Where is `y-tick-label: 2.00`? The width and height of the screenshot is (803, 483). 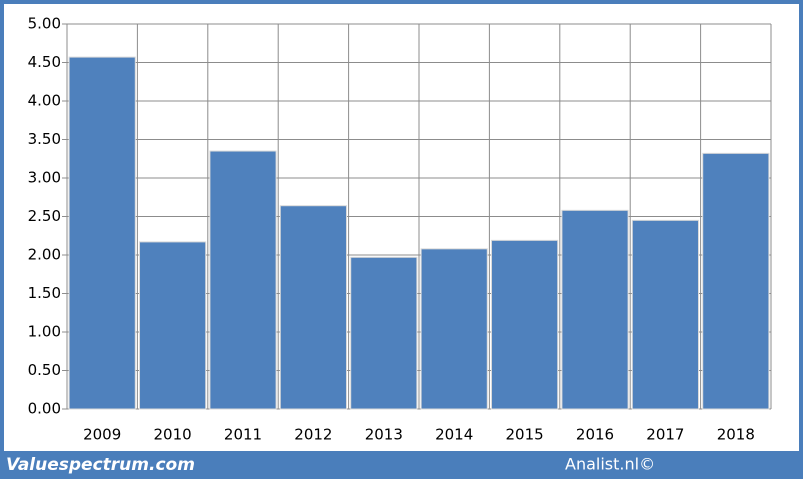
y-tick-label: 2.00 is located at coordinates (44, 255).